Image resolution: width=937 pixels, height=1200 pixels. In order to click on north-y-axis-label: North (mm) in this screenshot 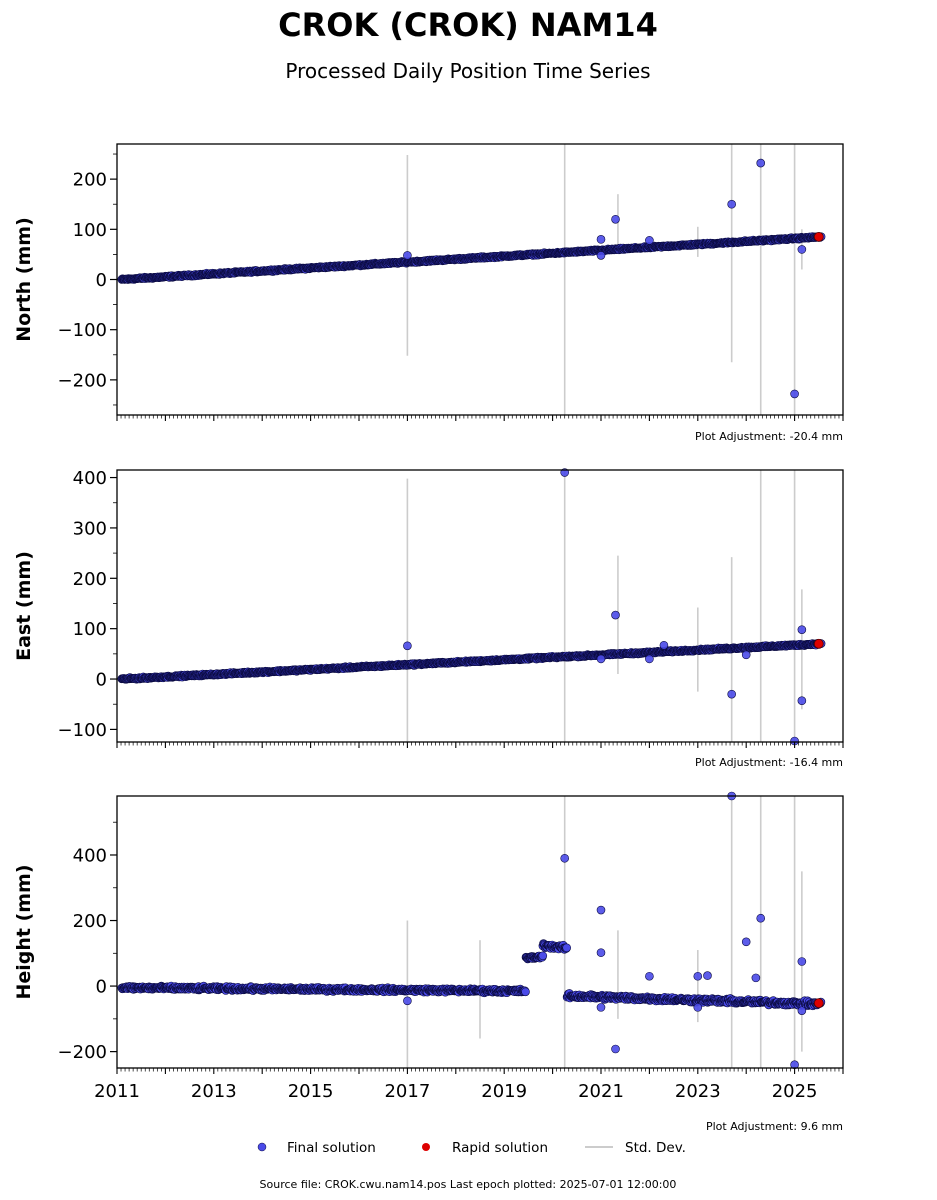, I will do `click(24, 279)`.